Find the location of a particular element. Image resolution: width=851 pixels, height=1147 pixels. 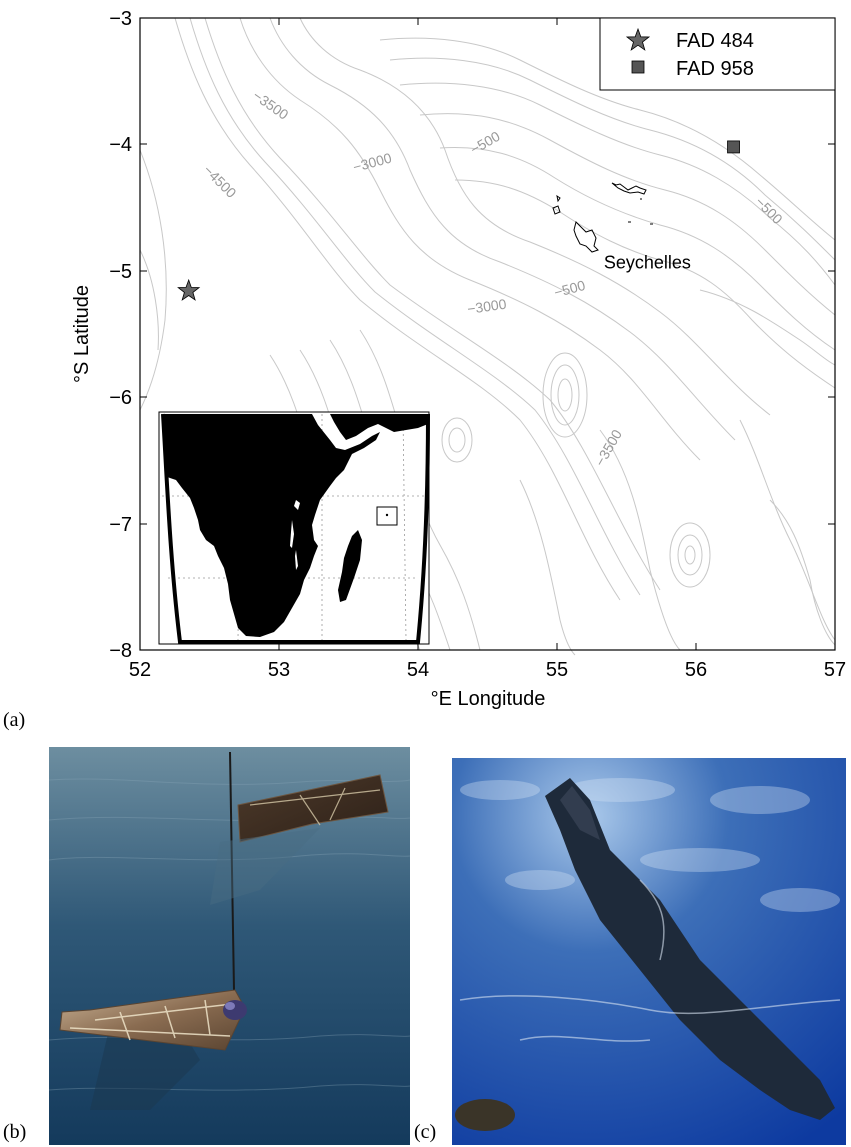

x-tick-label: 54 is located at coordinates (418, 670).